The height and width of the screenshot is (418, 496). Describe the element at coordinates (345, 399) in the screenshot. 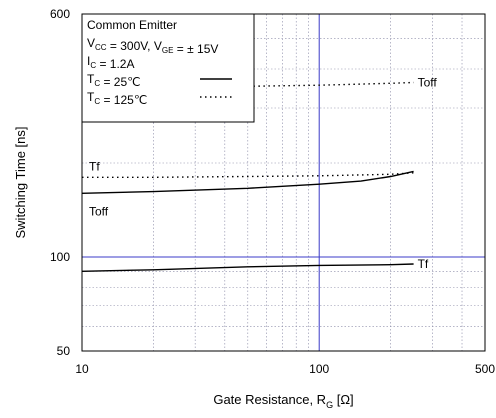

I see `x-axis-label-unit-text: [Ω]` at that location.